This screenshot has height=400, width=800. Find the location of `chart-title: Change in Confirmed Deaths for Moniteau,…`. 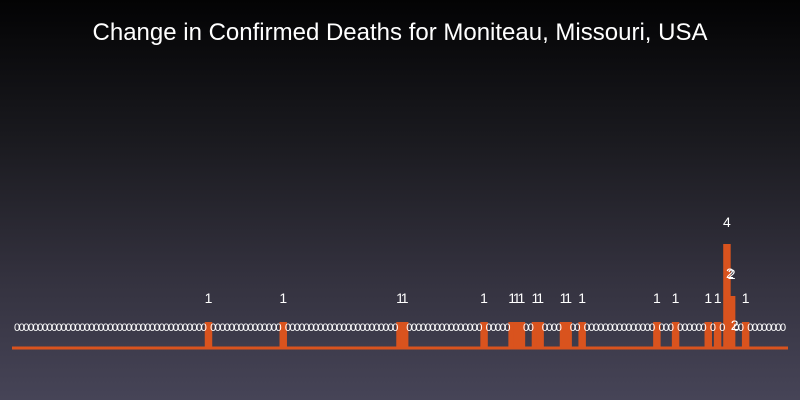

chart-title: Change in Confirmed Deaths for Moniteau,… is located at coordinates (400, 32).